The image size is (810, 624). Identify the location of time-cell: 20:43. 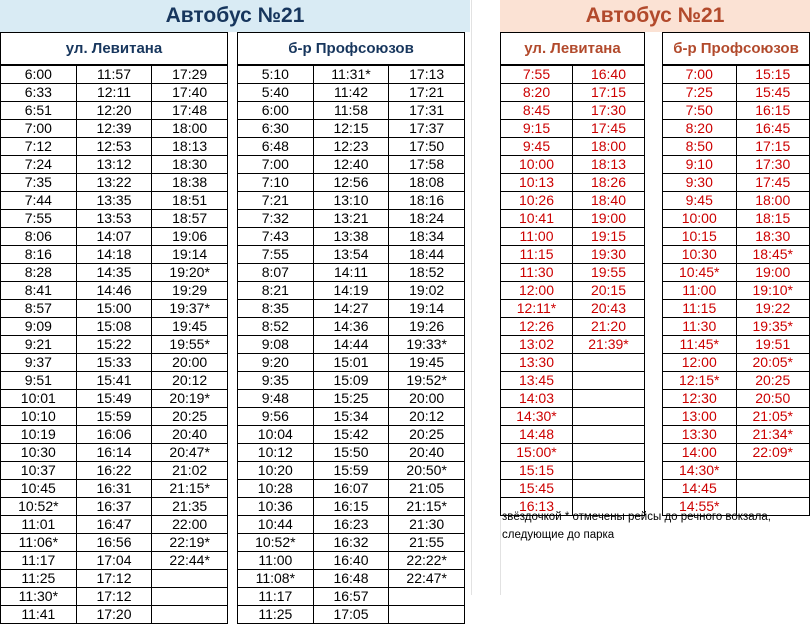
(608, 308).